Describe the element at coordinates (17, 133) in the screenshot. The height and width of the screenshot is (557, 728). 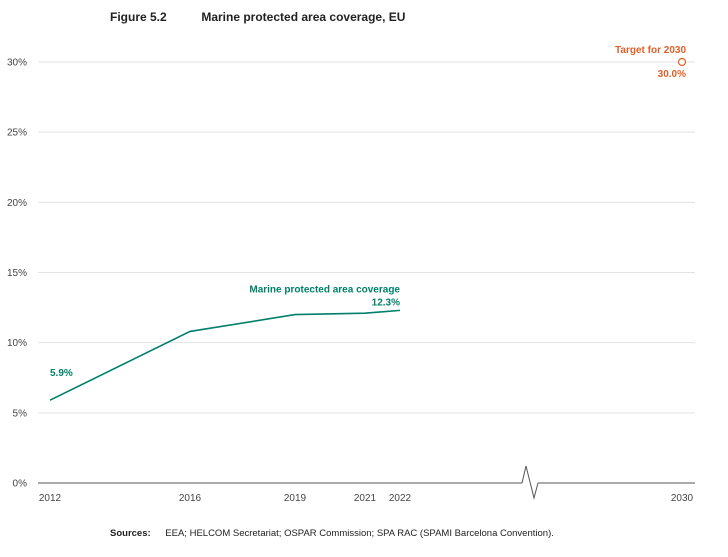
I see `y-tick-label: 25%` at that location.